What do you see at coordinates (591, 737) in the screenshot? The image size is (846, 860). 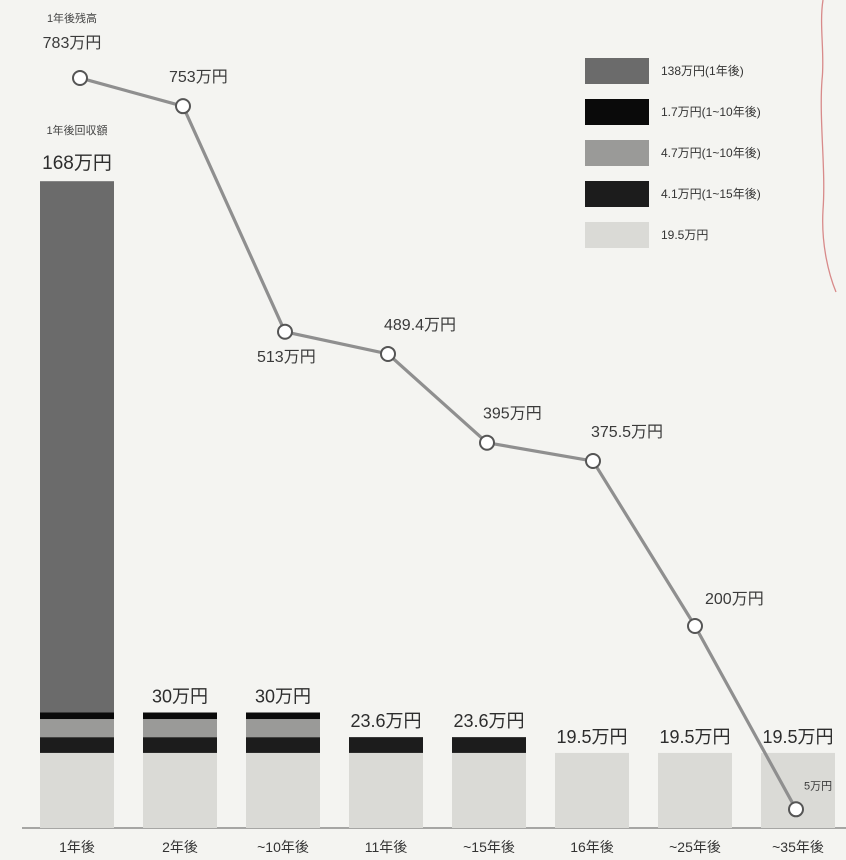 I see `bar-value-label-6: 19.5万円` at bounding box center [591, 737].